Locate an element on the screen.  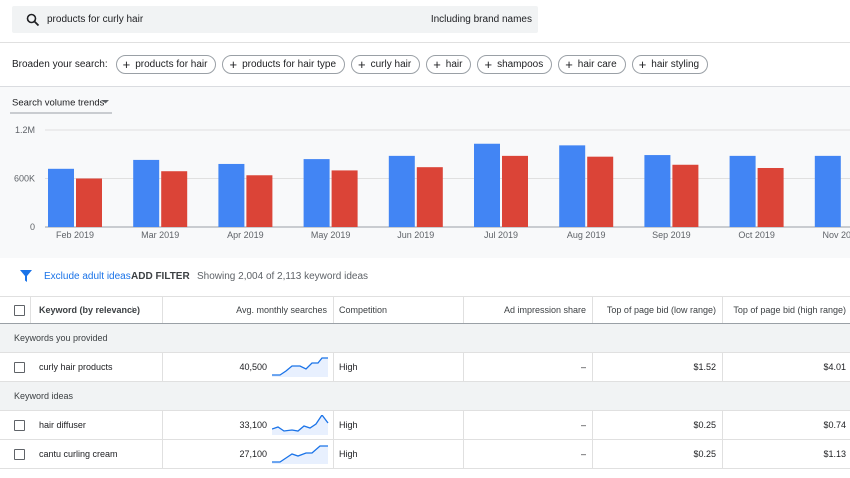
table-cell: $4.01 is located at coordinates (834, 367).